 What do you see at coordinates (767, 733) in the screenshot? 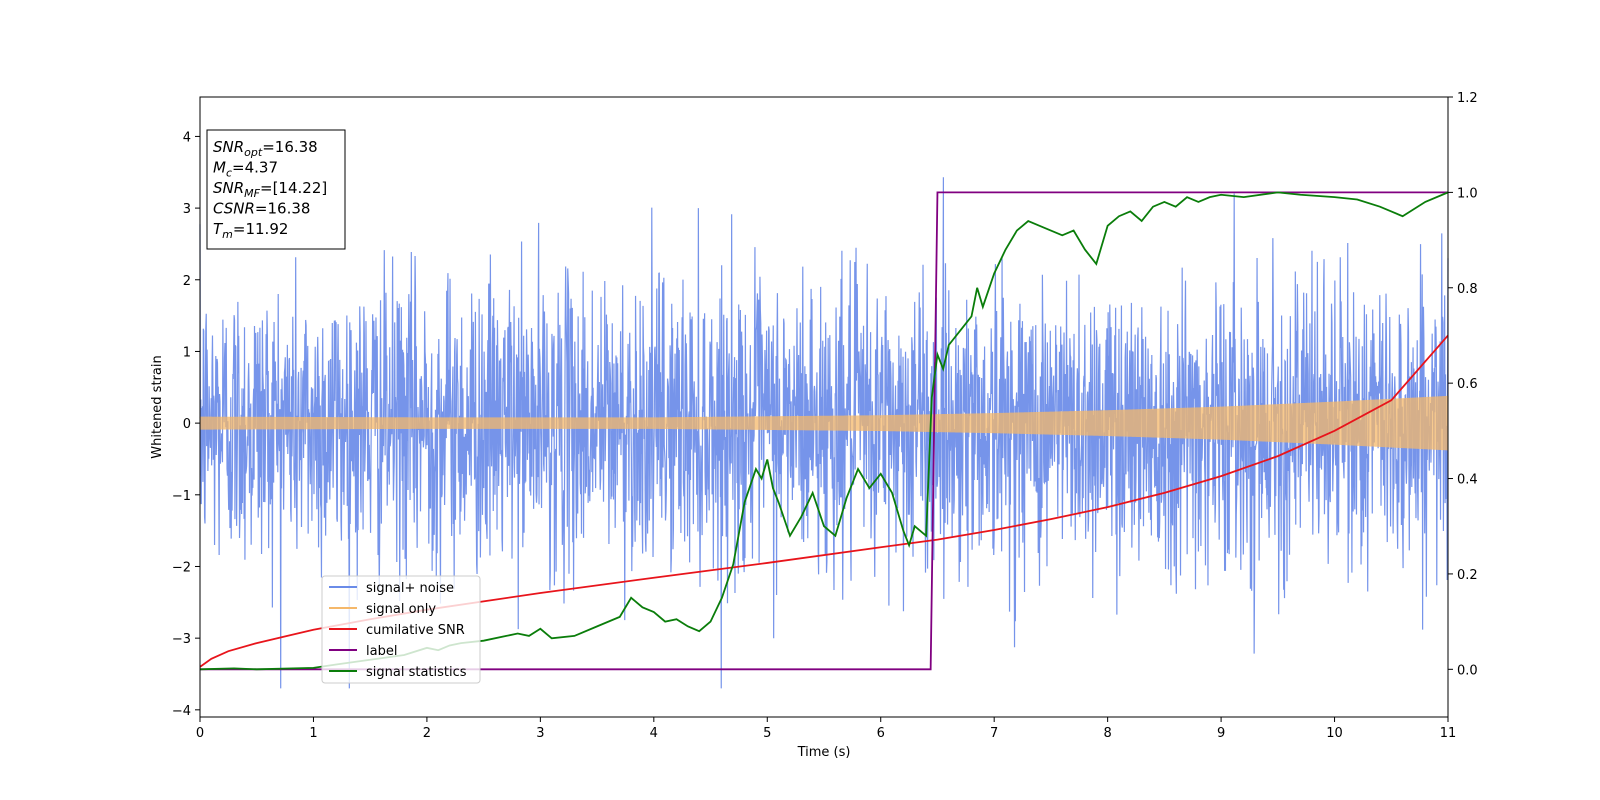
I see `x-tick-label: 5` at bounding box center [767, 733].